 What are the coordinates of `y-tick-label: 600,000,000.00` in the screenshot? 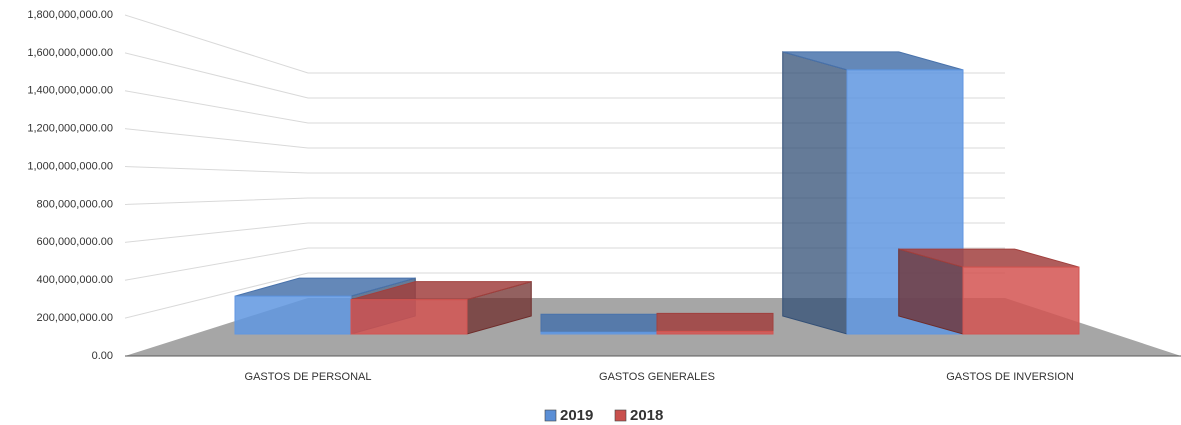 It's located at (75, 242).